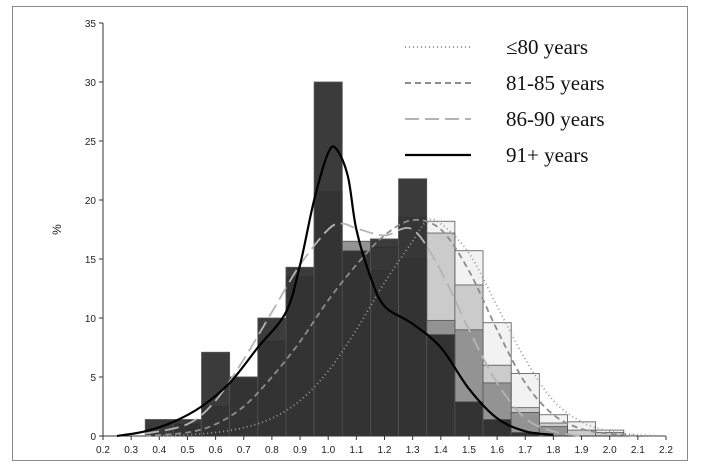 The image size is (702, 467). Describe the element at coordinates (131, 450) in the screenshot. I see `x-tick-label: 0.3` at that location.